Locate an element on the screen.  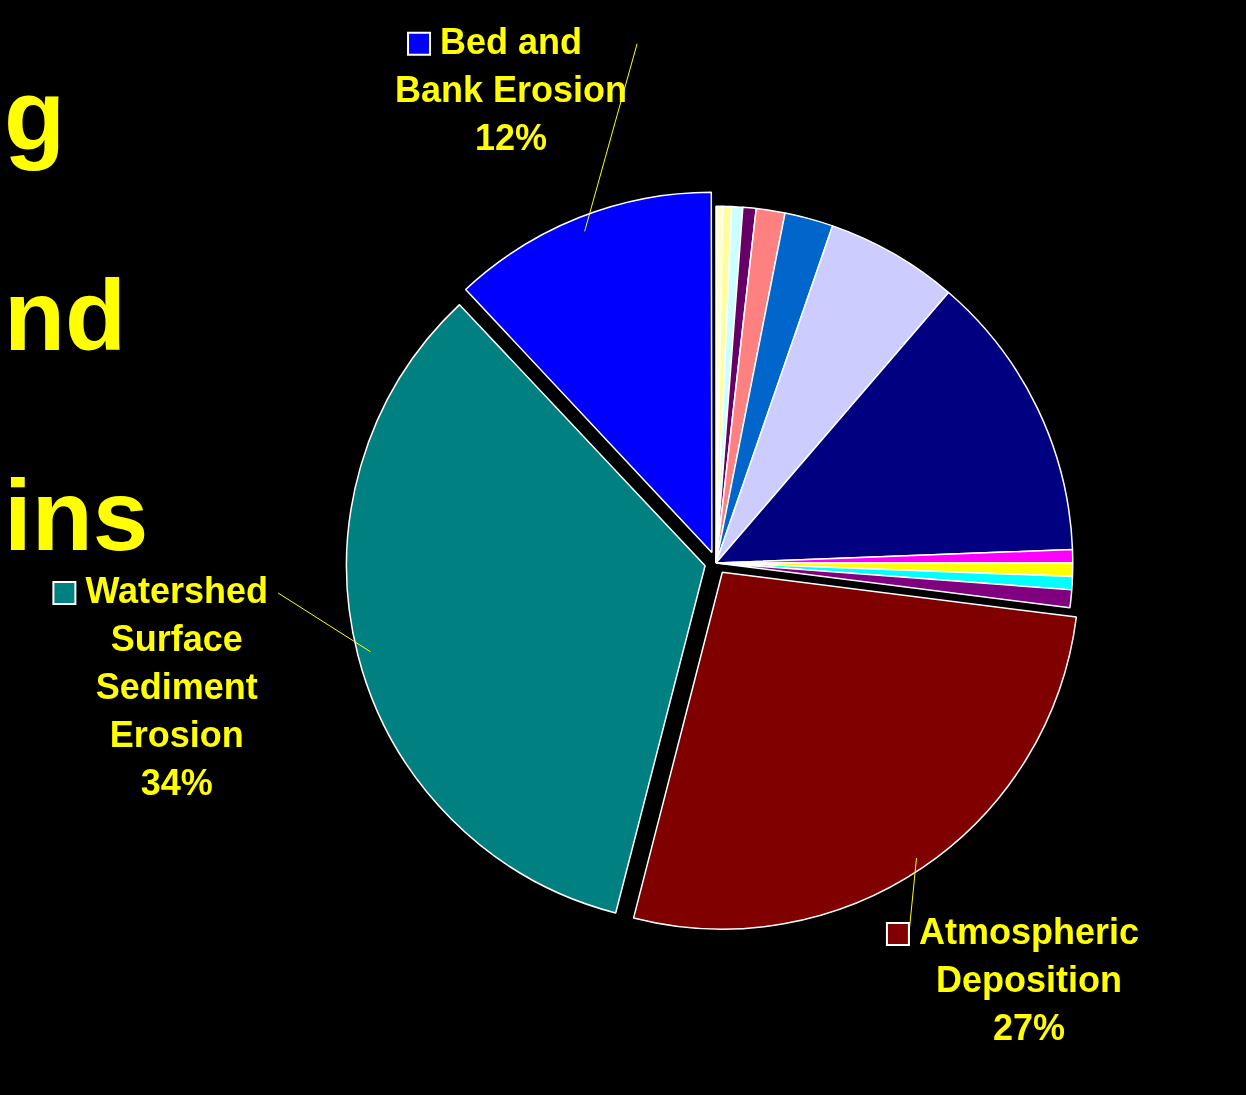
text: nd is located at coordinates (65, 315).